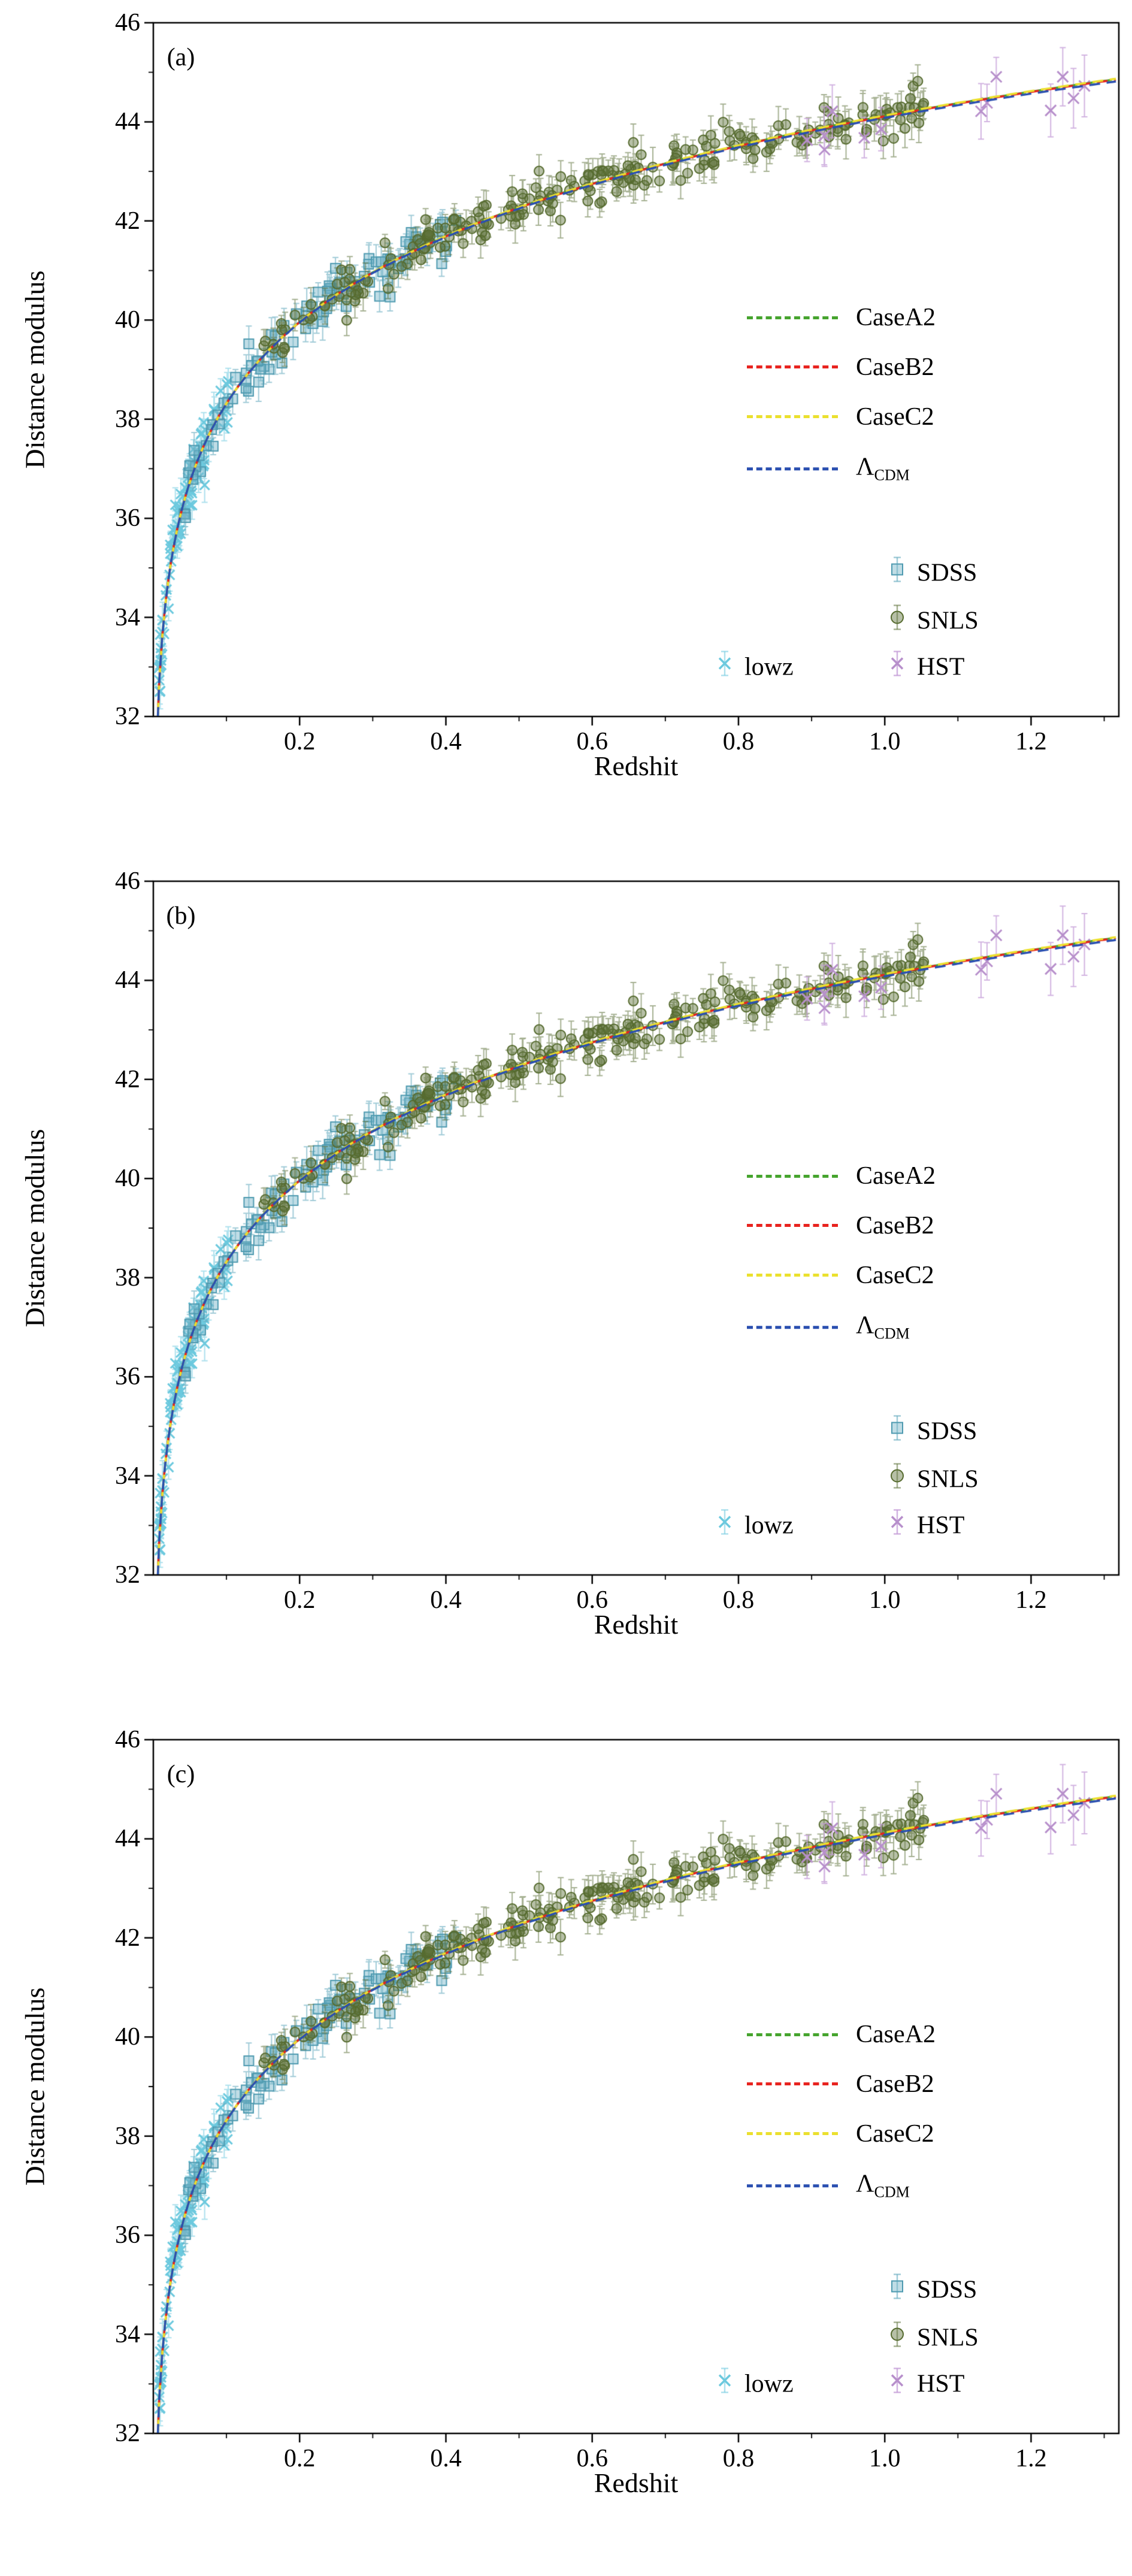  I want to click on panel-tag: (c), so click(181, 1774).